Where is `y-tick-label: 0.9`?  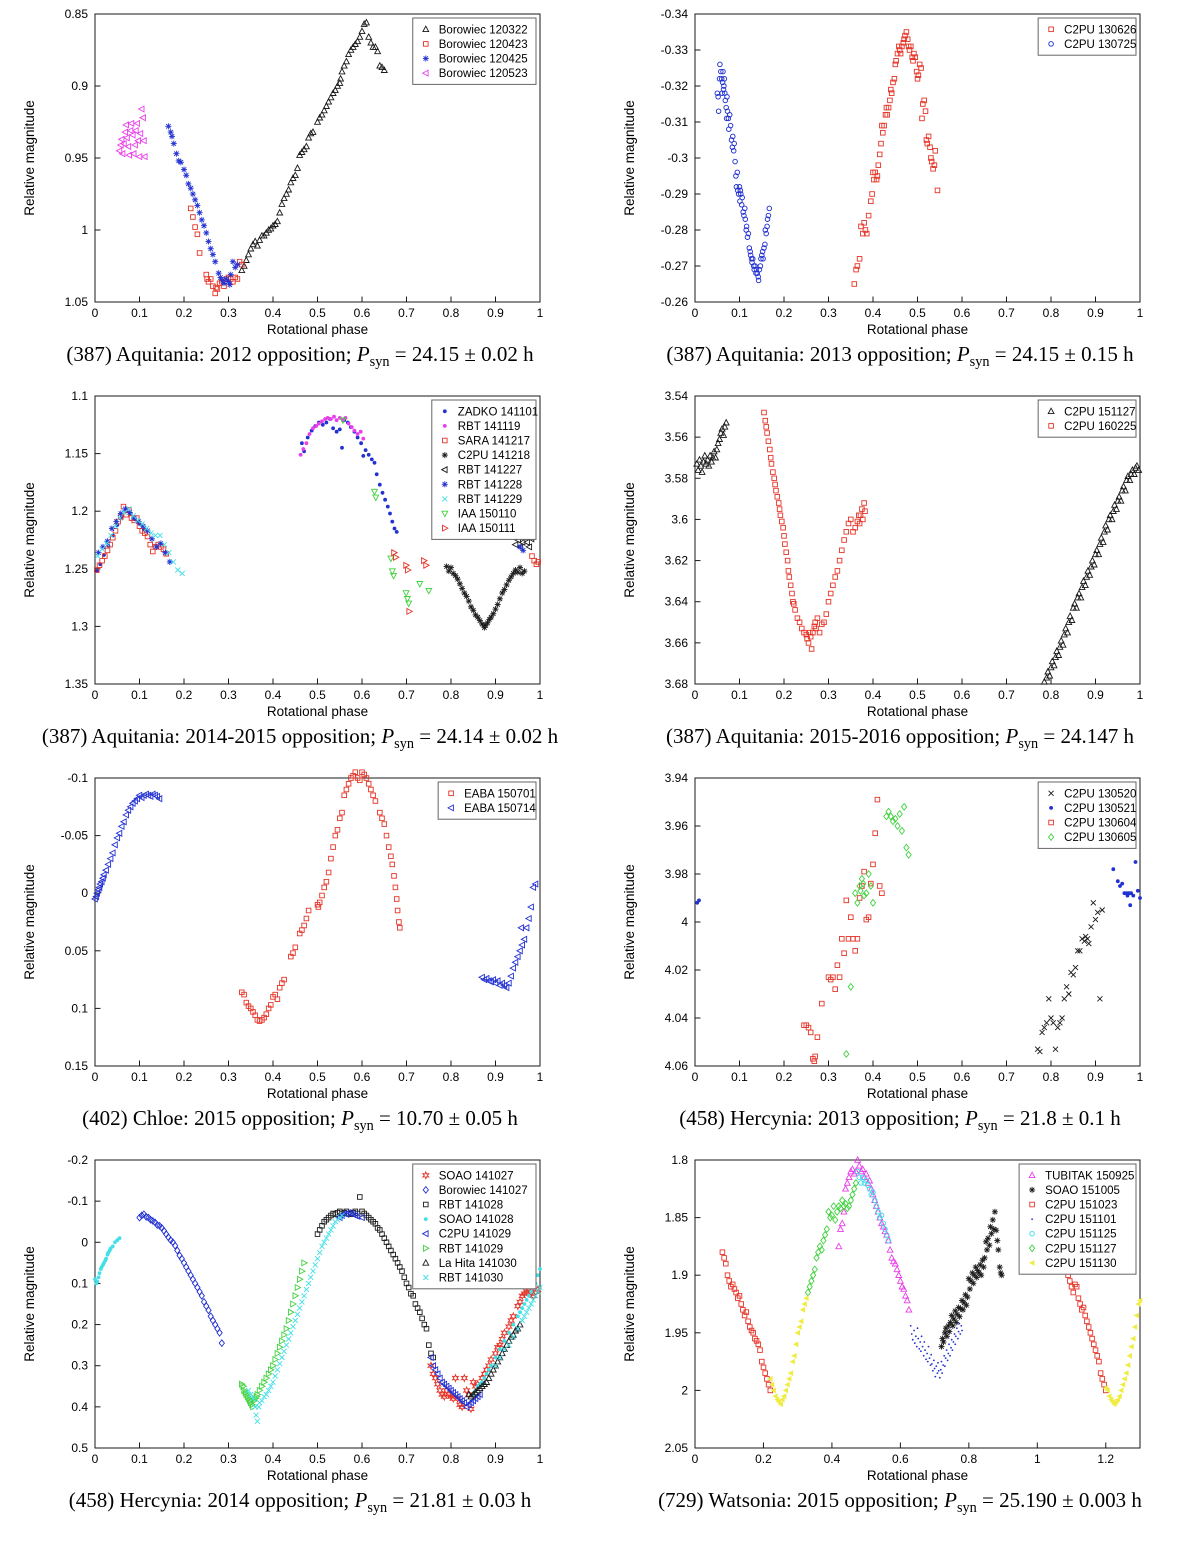 y-tick-label: 0.9 is located at coordinates (79, 86).